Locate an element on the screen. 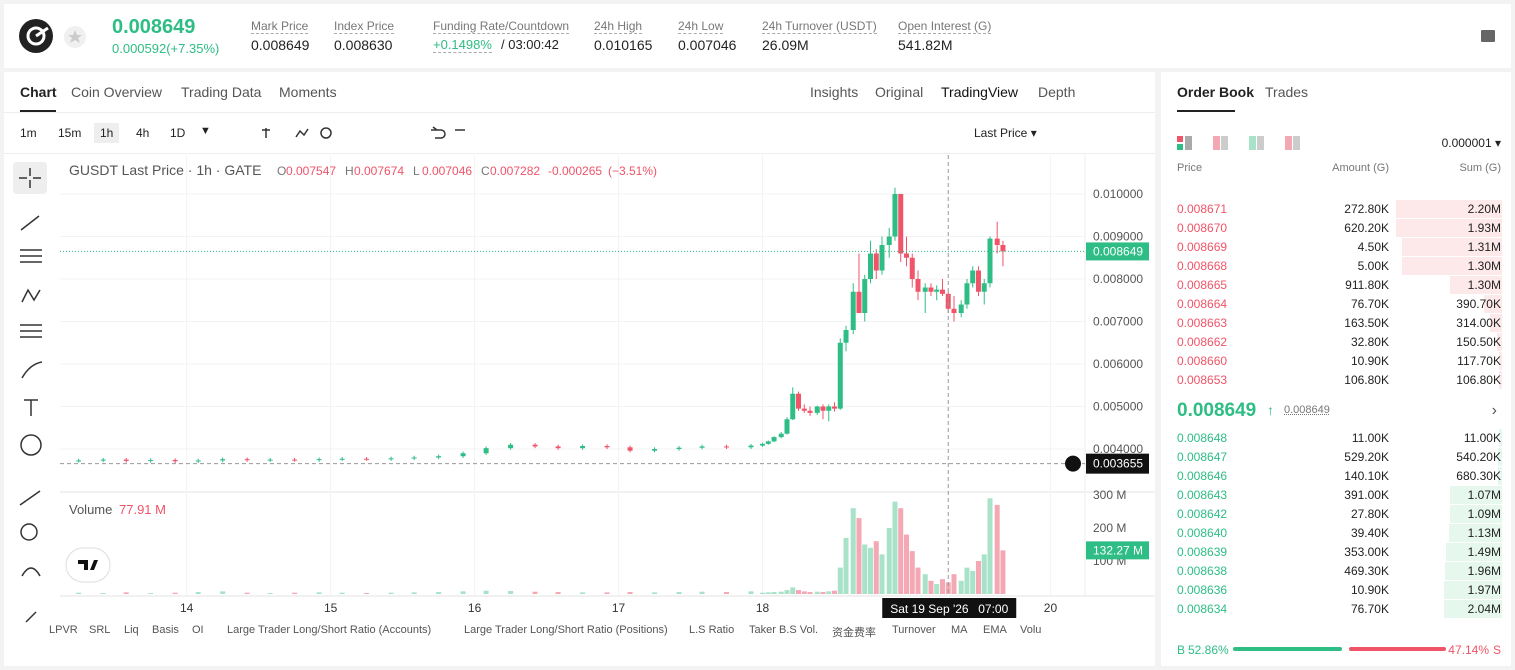  amount: 469.30K is located at coordinates (1366, 571).